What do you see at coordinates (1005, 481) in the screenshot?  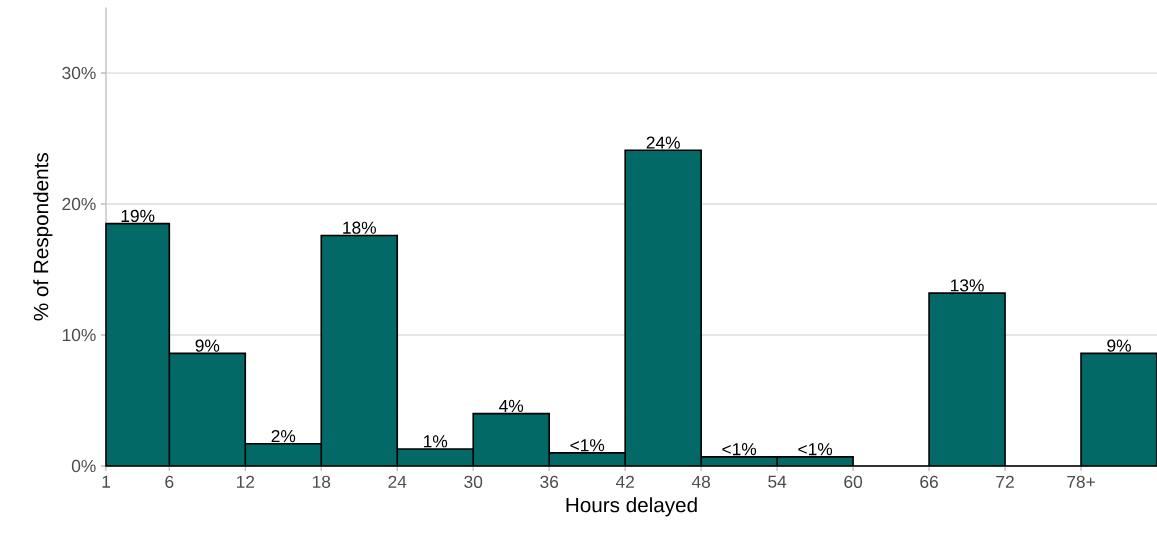 I see `x-tick-label: 72` at bounding box center [1005, 481].